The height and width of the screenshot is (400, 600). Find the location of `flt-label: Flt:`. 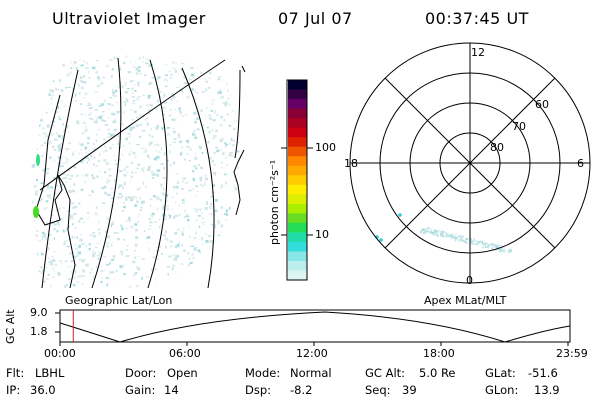

flt-label: Flt: is located at coordinates (15, 373).